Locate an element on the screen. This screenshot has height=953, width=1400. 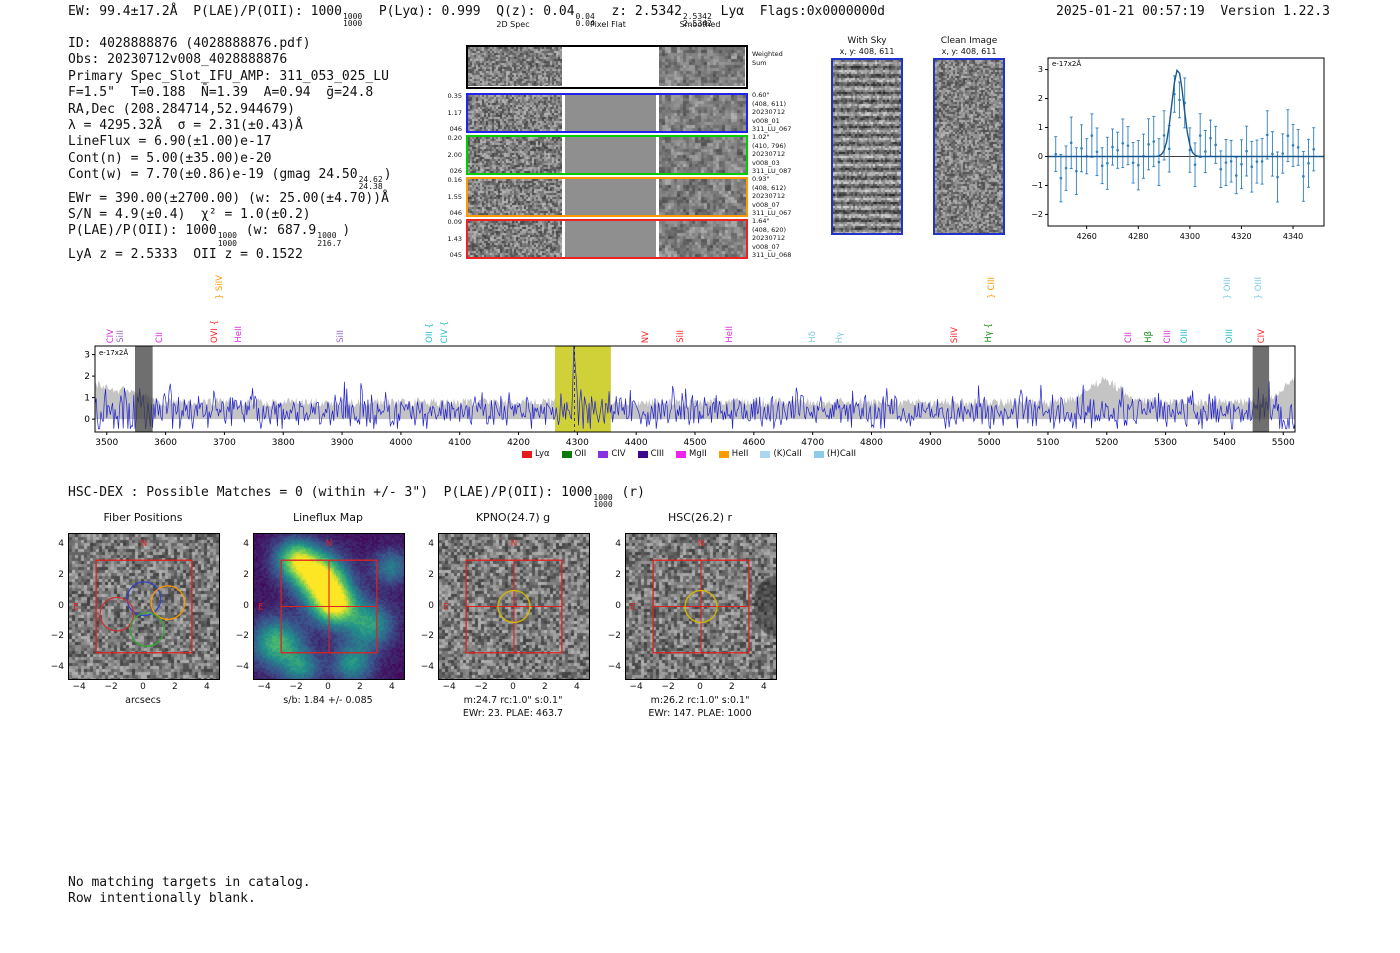
legend-item: MgII is located at coordinates (691, 454).